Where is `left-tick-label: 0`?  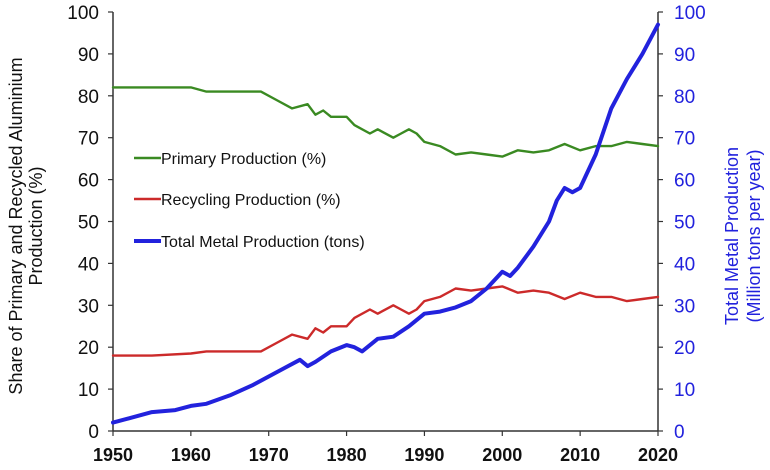 left-tick-label: 0 is located at coordinates (93, 432).